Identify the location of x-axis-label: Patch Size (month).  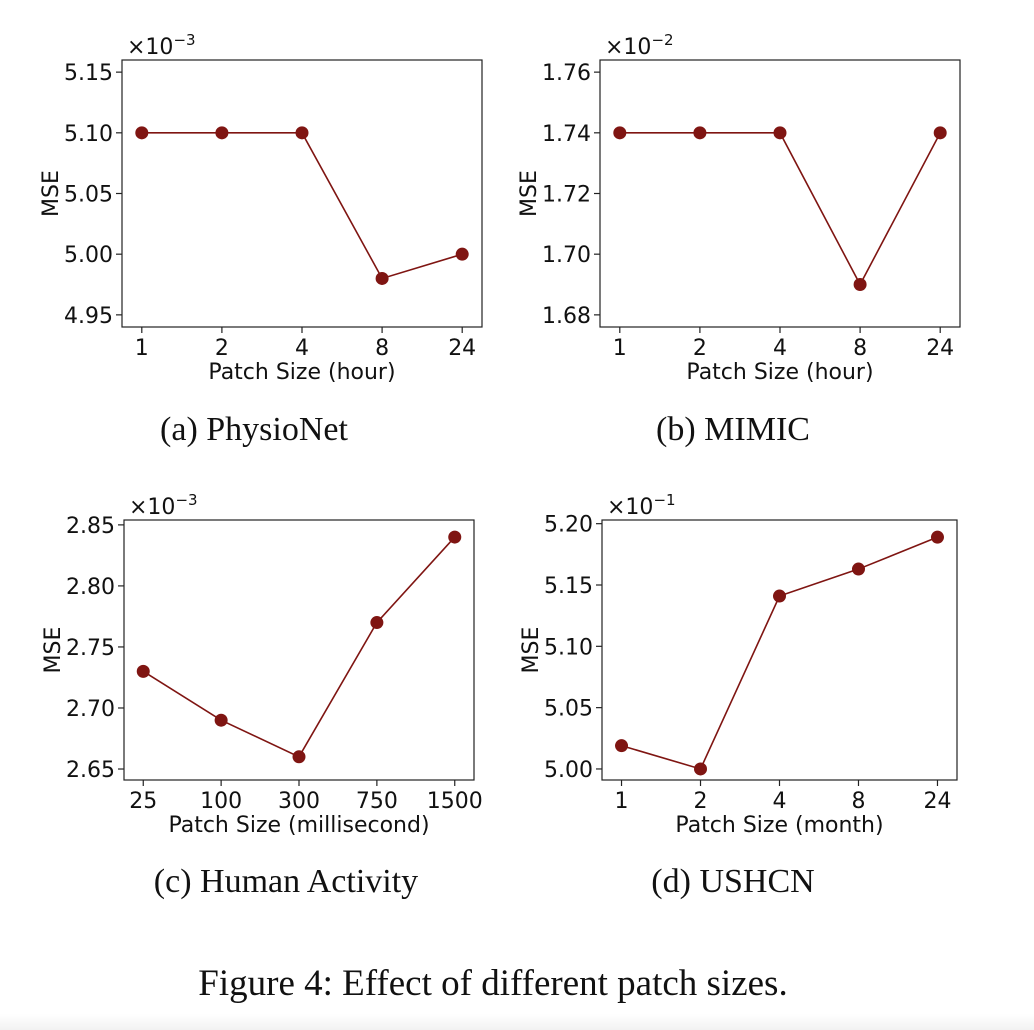
(779, 825).